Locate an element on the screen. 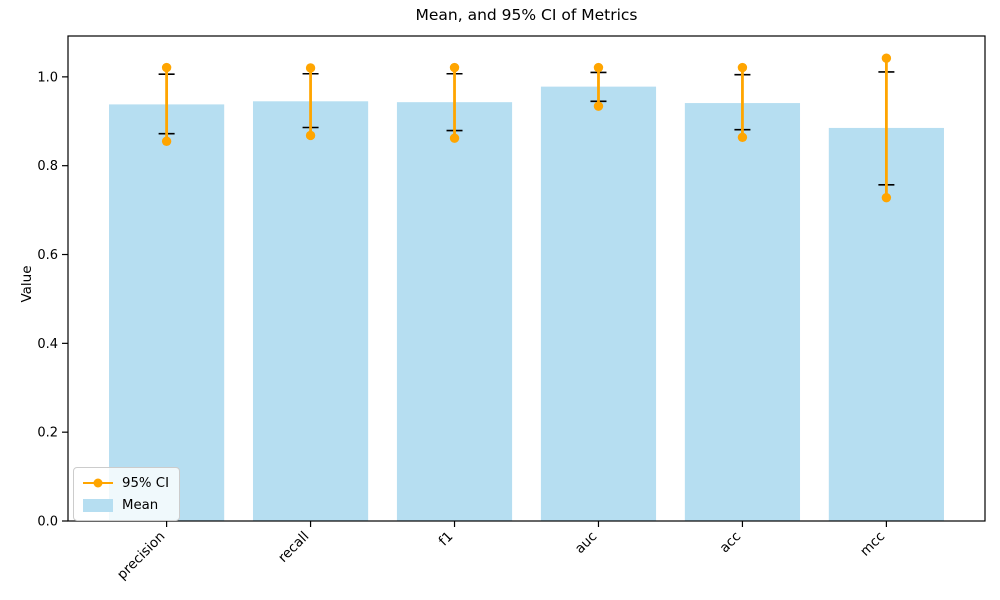 The image size is (1000, 600). bar-precision is located at coordinates (167, 313).